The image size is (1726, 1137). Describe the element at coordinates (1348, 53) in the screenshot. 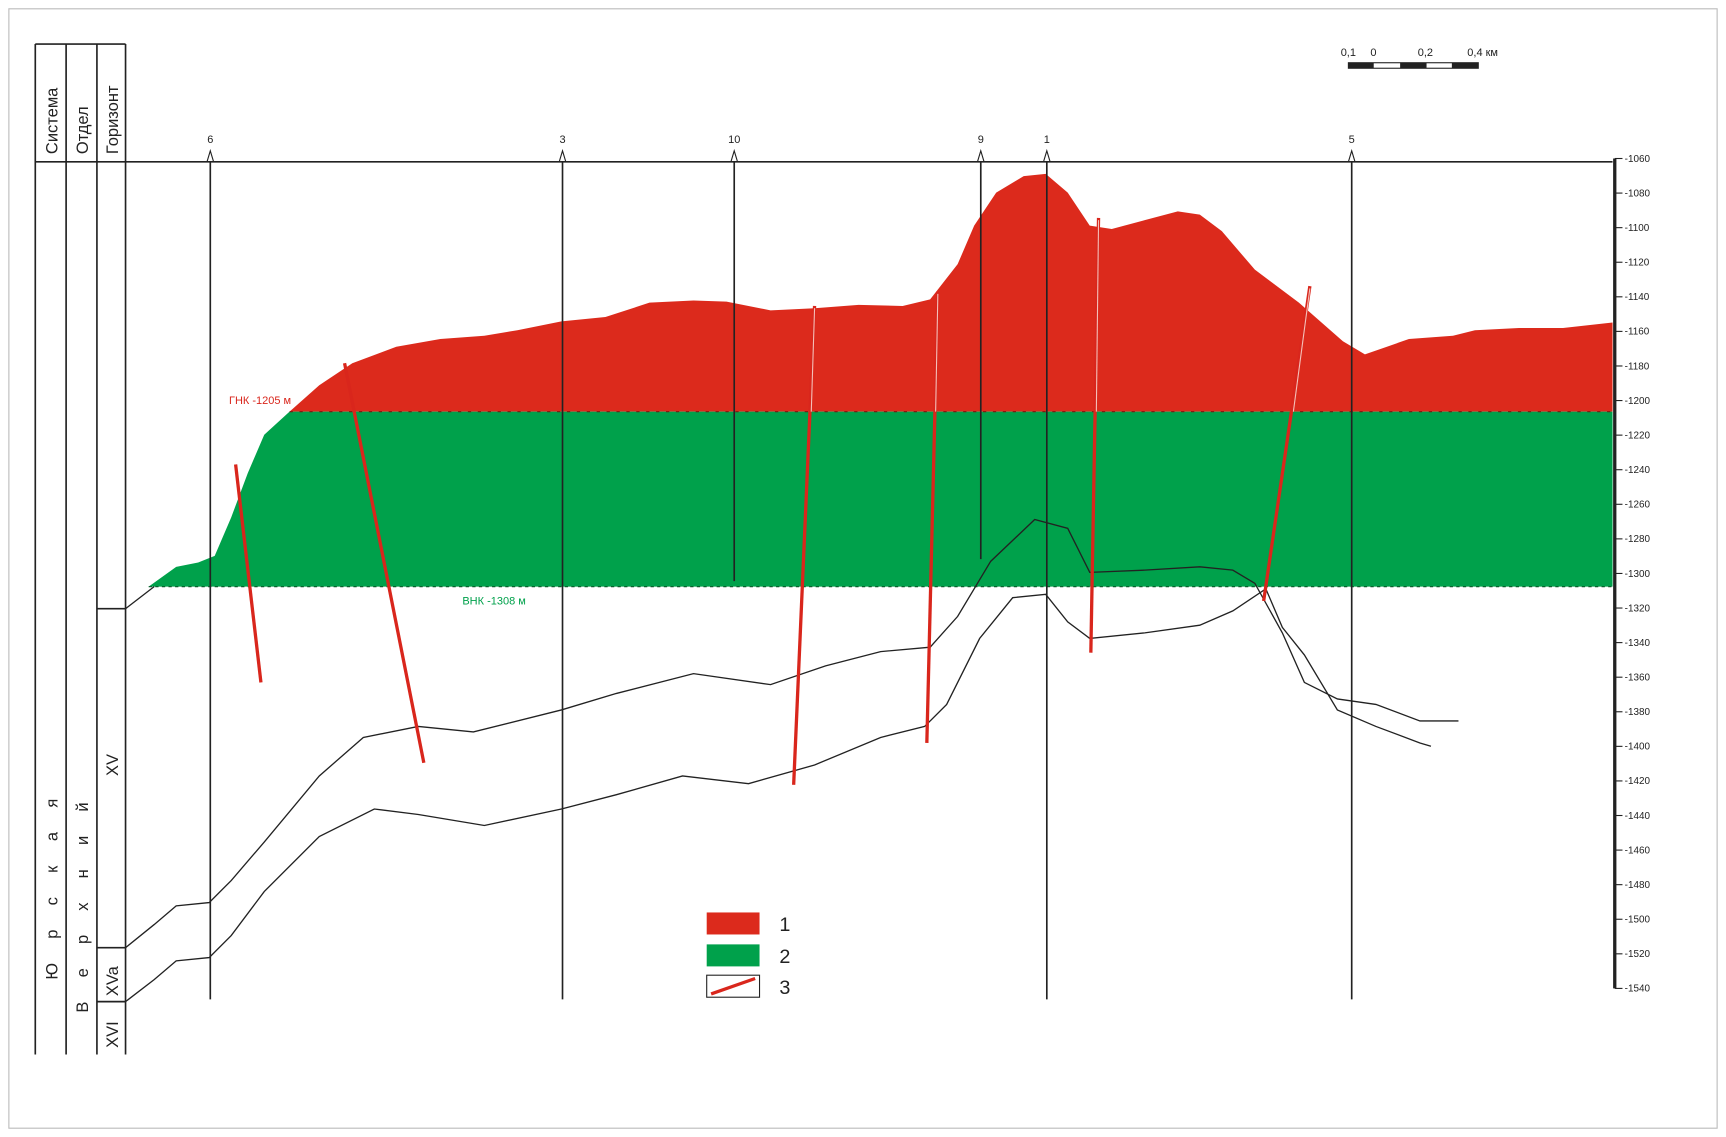

I see `scale-label: 0,1` at that location.